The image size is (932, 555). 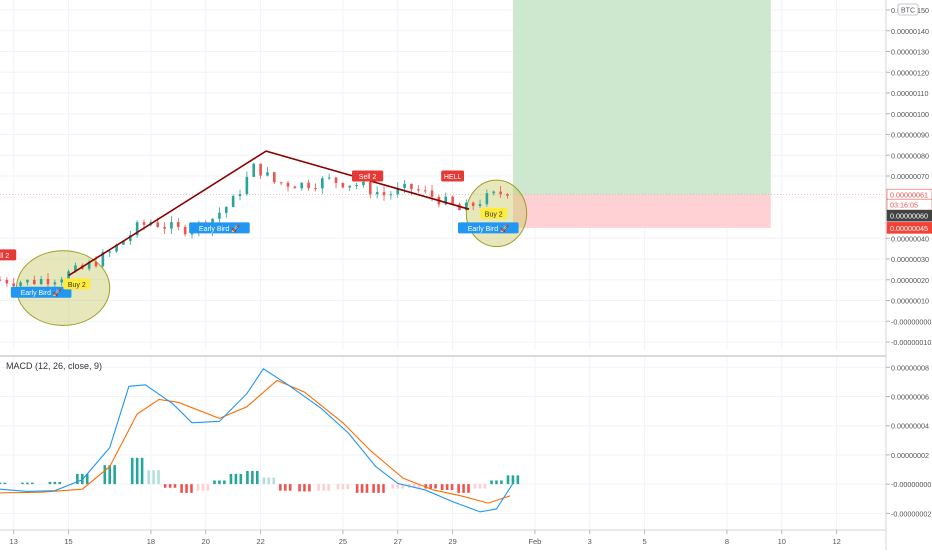 I want to click on trend-line, so click(x=269, y=213).